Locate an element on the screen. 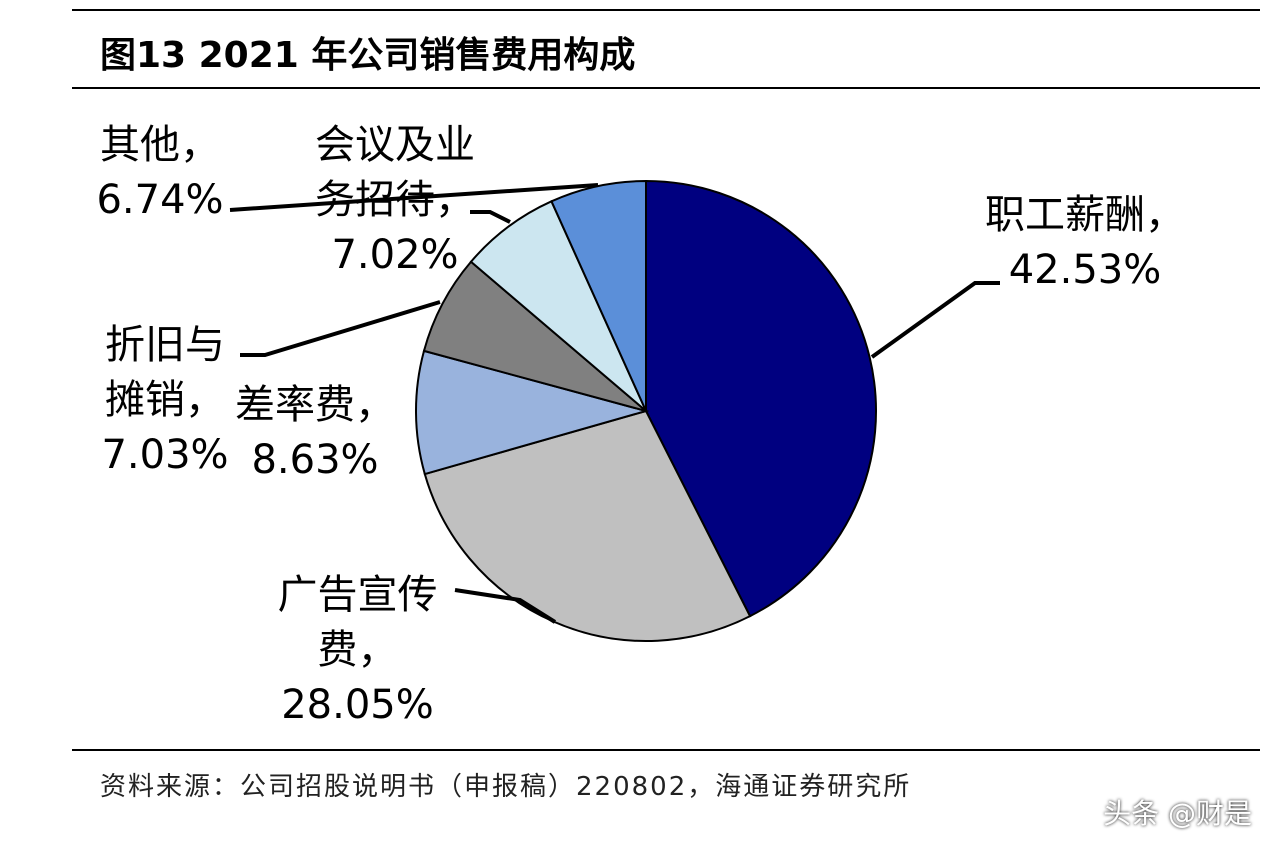 Image resolution: width=1276 pixels, height=852 pixels. category-label: 折旧与摊销， is located at coordinates (165, 372).